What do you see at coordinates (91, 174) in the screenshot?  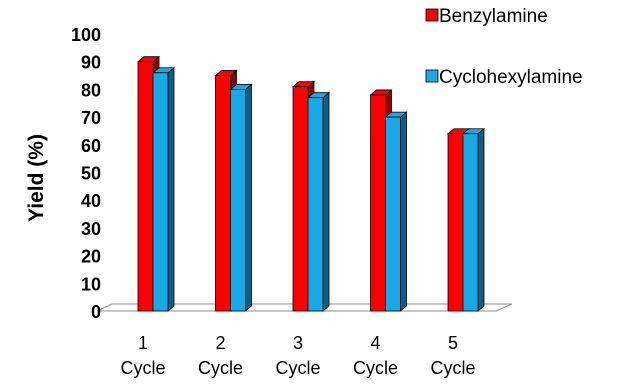 I see `y-tick-label: 50` at bounding box center [91, 174].